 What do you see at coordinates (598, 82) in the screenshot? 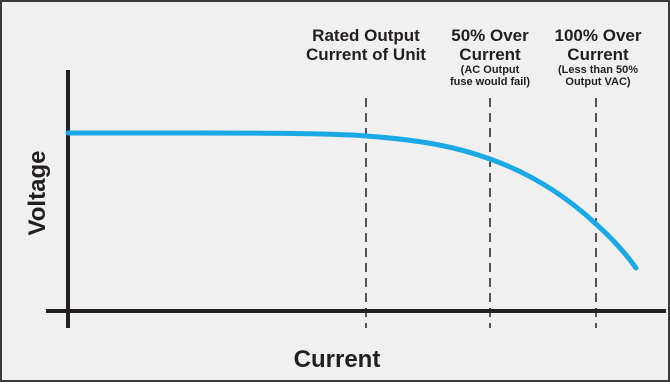
I see `marker-100-note-2: Output VAC)` at bounding box center [598, 82].